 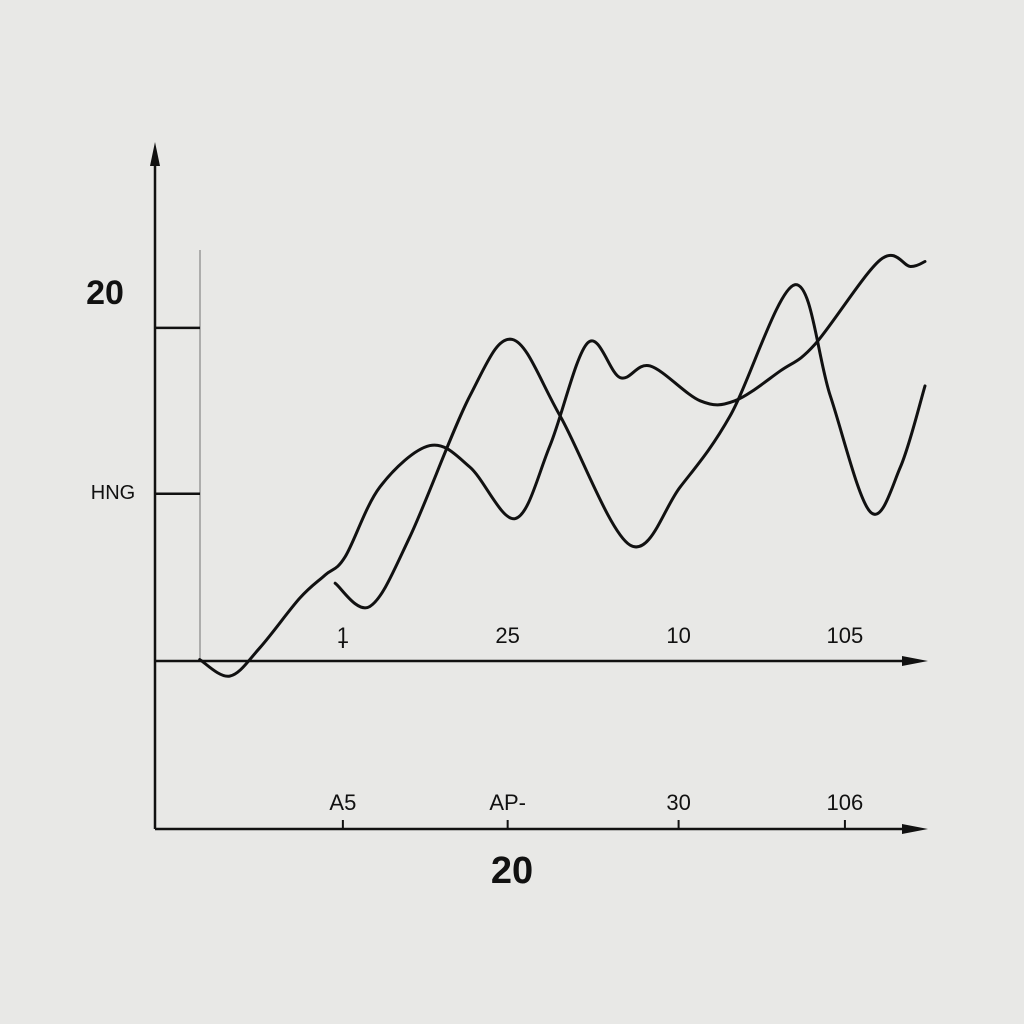 I want to click on x2-tick-label: AP-, so click(x=507, y=802).